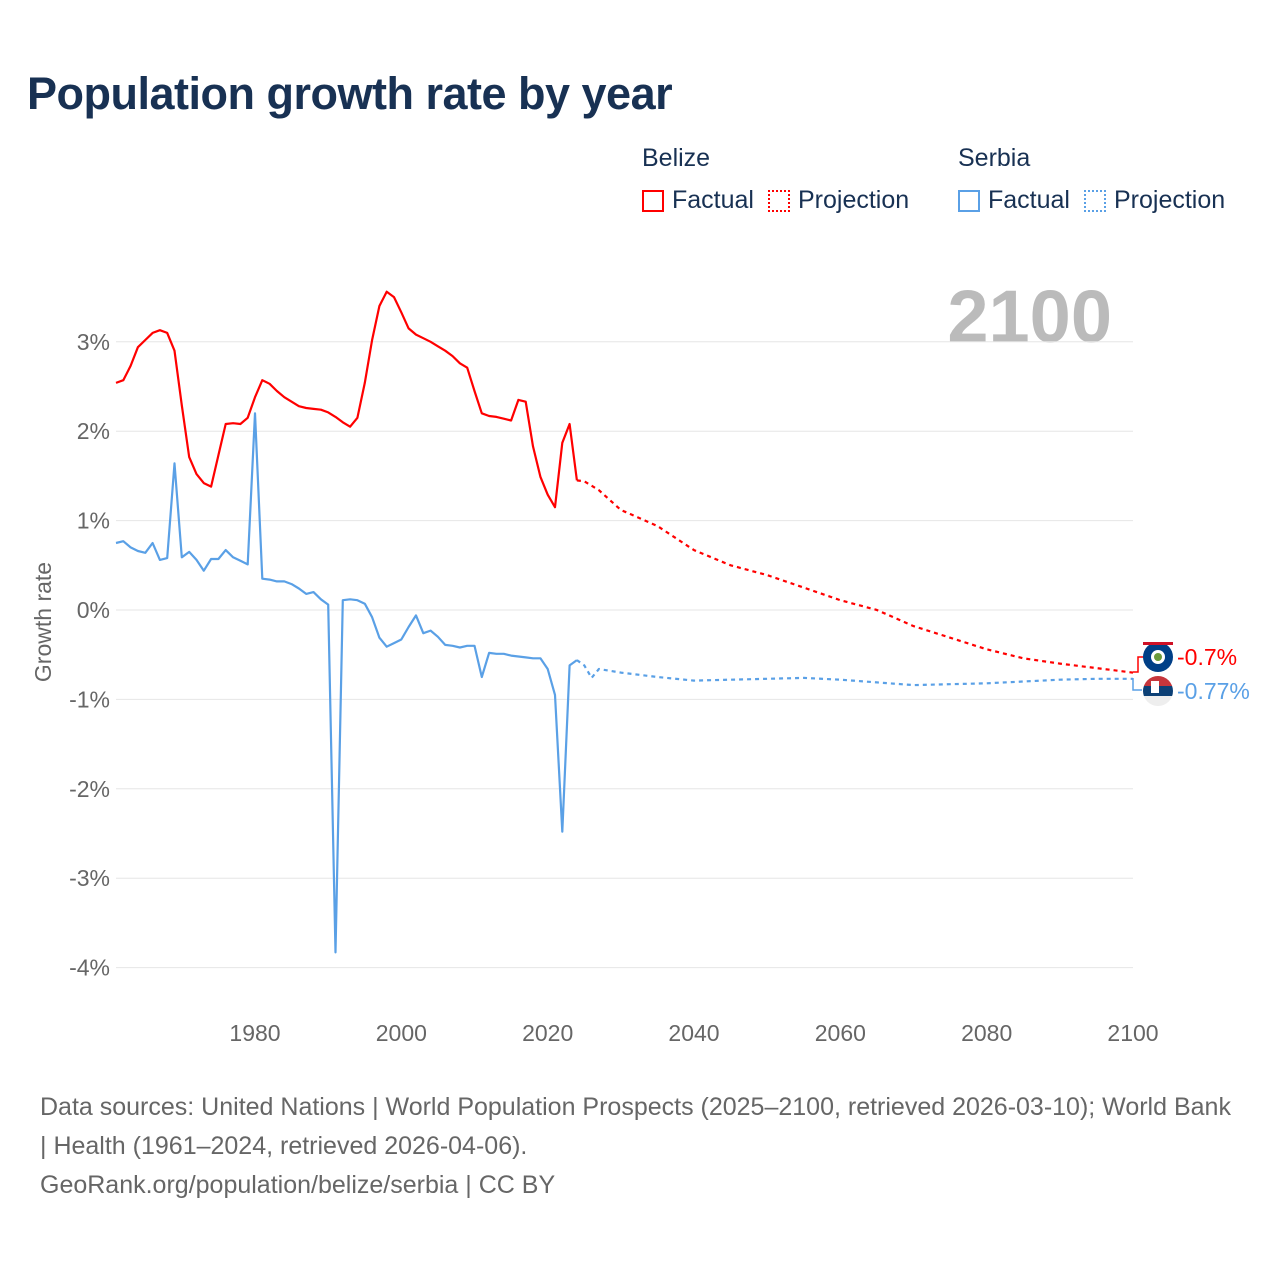  What do you see at coordinates (93, 431) in the screenshot?
I see `y-tick-label: 2%` at bounding box center [93, 431].